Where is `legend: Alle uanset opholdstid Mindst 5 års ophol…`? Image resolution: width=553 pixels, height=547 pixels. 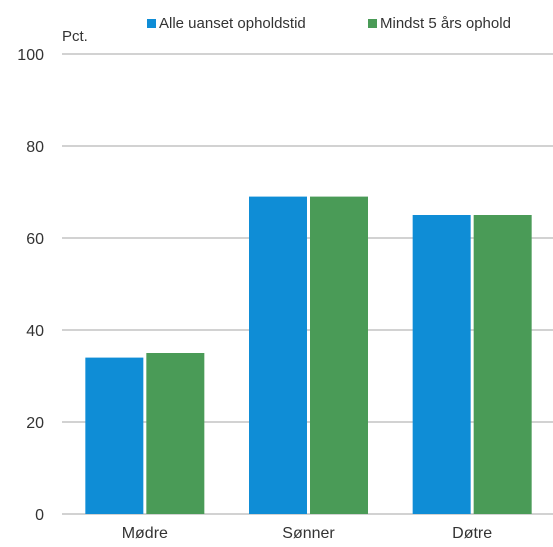
legend: Alle uanset opholdstid Mindst 5 års ophol… is located at coordinates (329, 23).